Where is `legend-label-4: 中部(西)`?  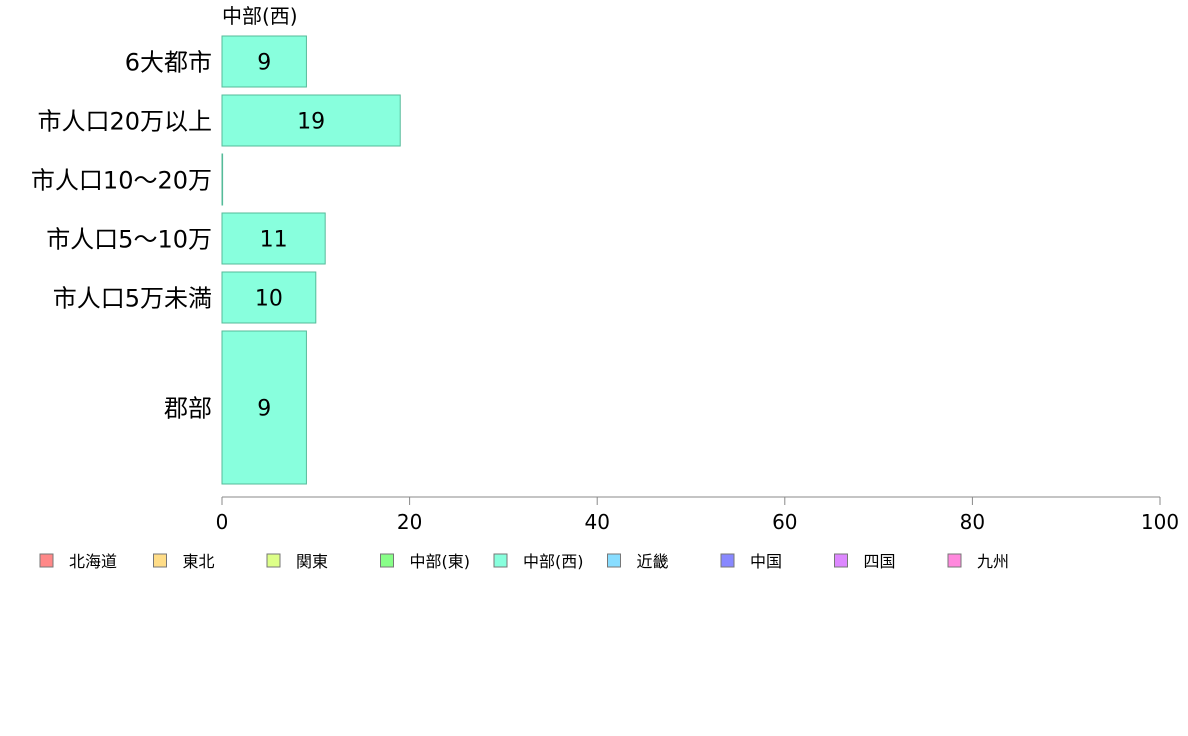
legend-label-4: 中部(西) is located at coordinates (553, 561).